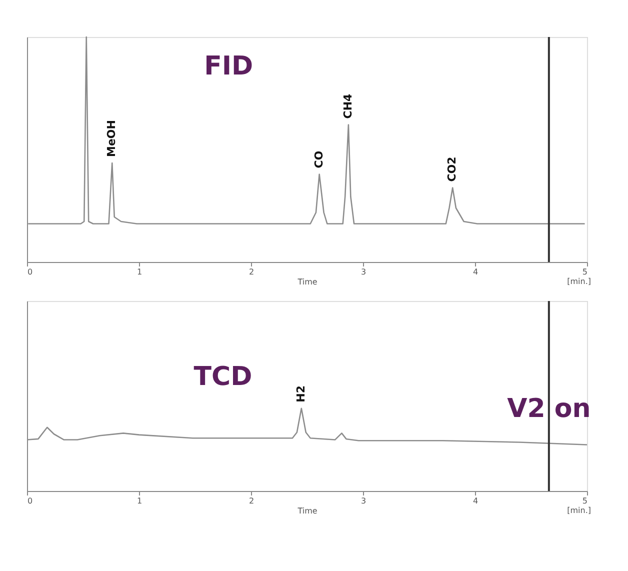 The height and width of the screenshot is (571, 628). What do you see at coordinates (229, 66) in the screenshot?
I see `text: FID` at bounding box center [229, 66].